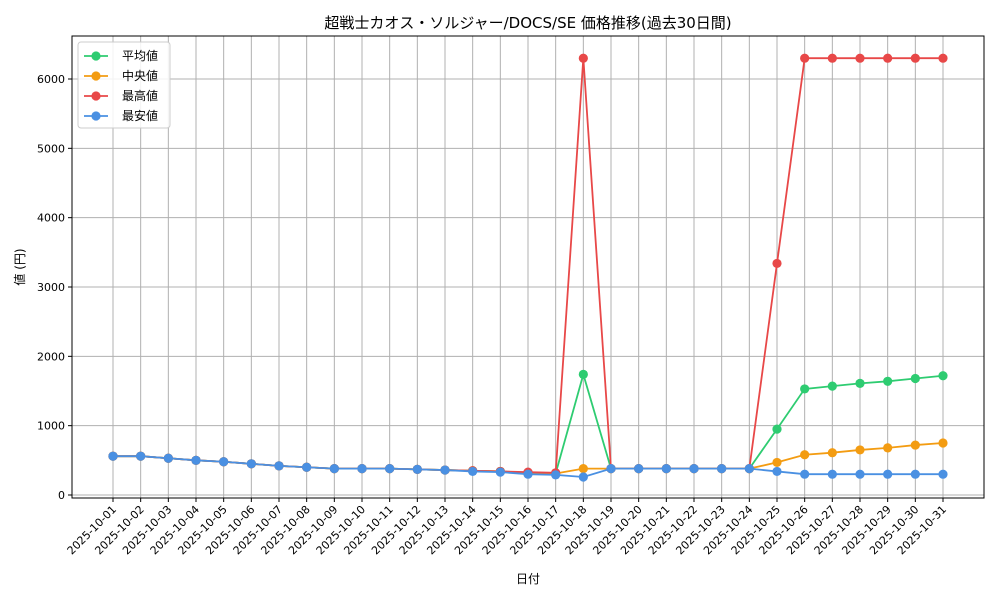 The width and height of the screenshot is (1000, 600). I want to click on y-tick-label: 1000, so click(51, 426).